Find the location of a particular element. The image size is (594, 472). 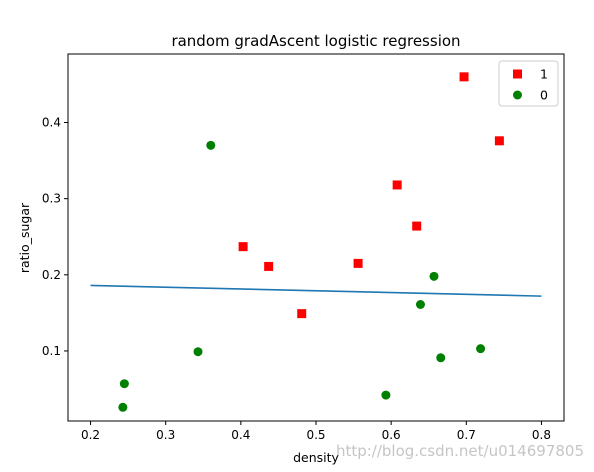

legend: 10 is located at coordinates (528, 83).